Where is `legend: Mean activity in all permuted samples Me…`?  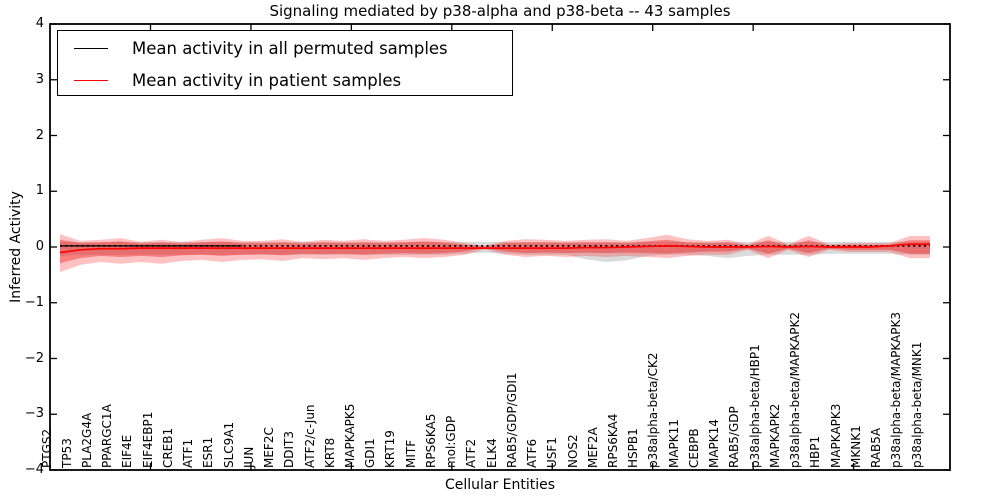 legend: Mean activity in all permuted samples Me… is located at coordinates (285, 63).